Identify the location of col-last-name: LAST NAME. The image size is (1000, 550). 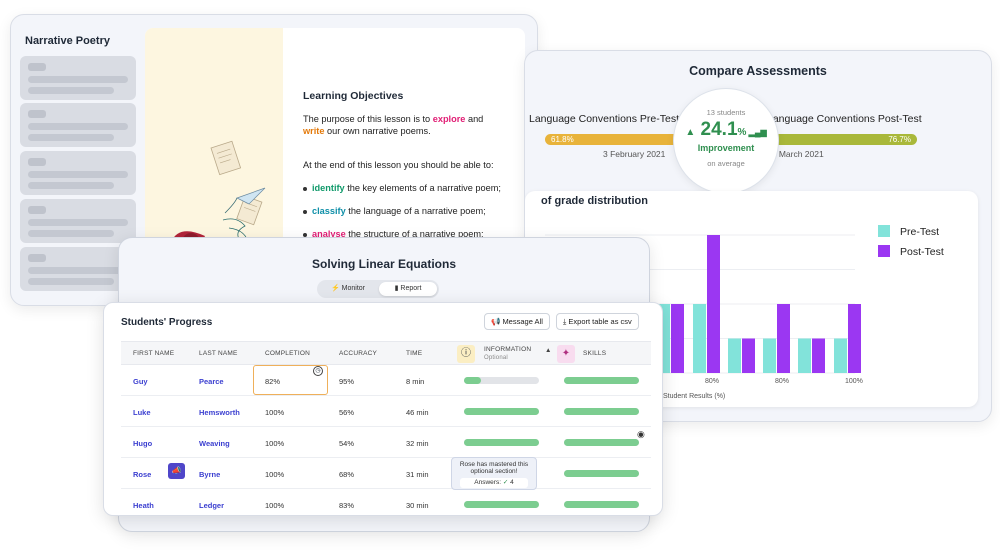
(218, 353).